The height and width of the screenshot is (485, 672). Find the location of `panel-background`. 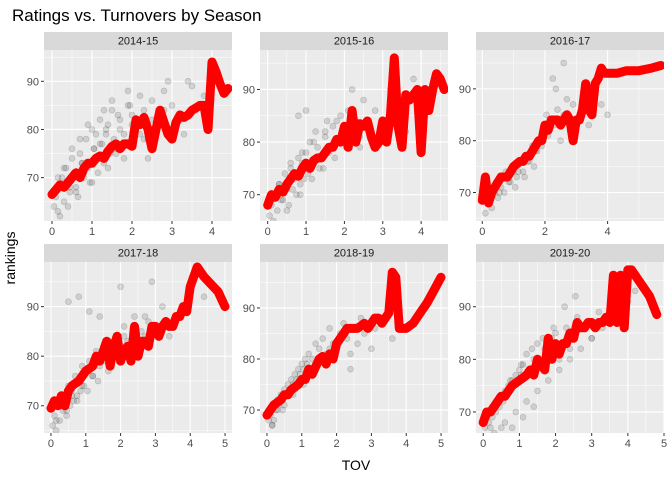

panel-background is located at coordinates (570, 347).